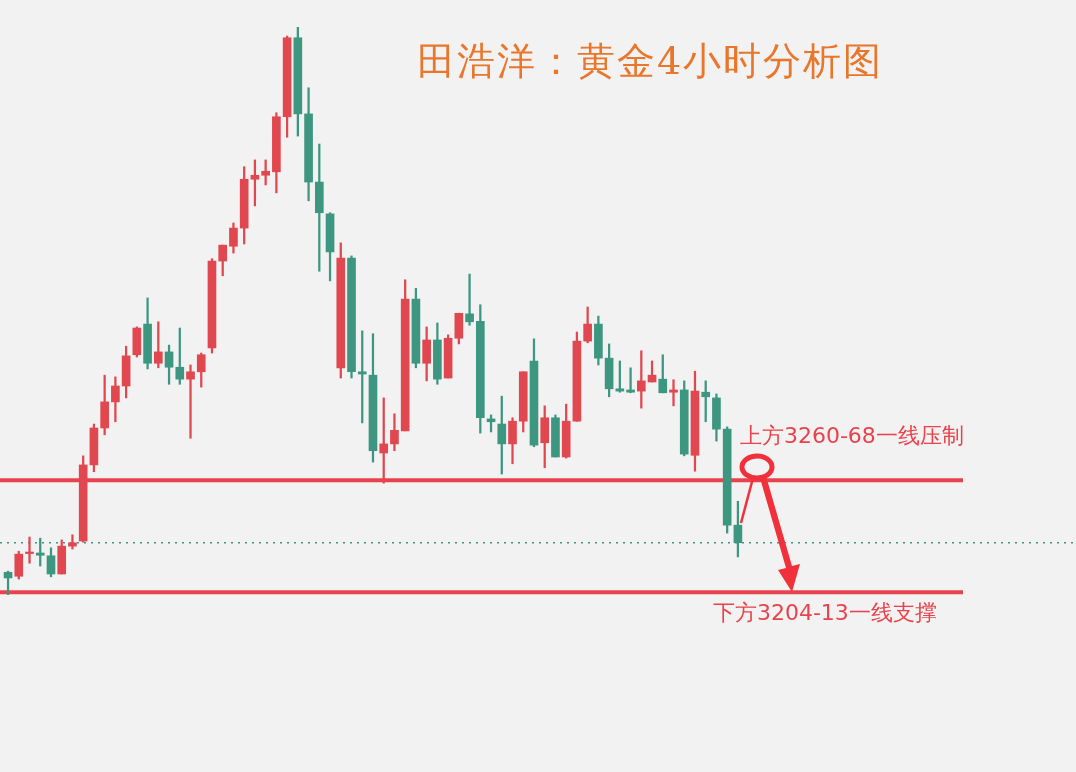 Image resolution: width=1076 pixels, height=772 pixels. What do you see at coordinates (851, 435) in the screenshot?
I see `ref-line-label: 上方3260-68一线压制` at bounding box center [851, 435].